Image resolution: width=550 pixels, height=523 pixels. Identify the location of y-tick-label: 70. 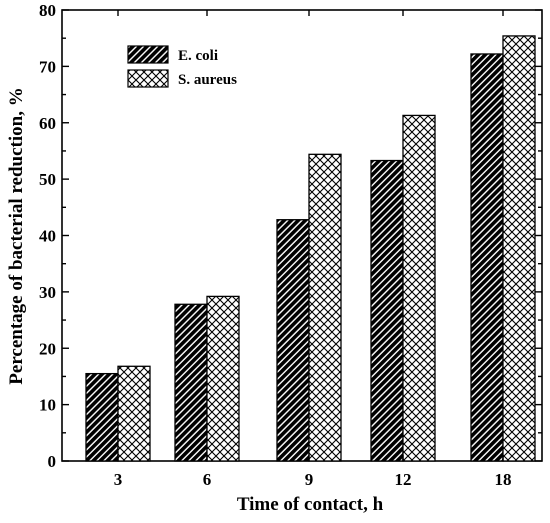
(47, 66).